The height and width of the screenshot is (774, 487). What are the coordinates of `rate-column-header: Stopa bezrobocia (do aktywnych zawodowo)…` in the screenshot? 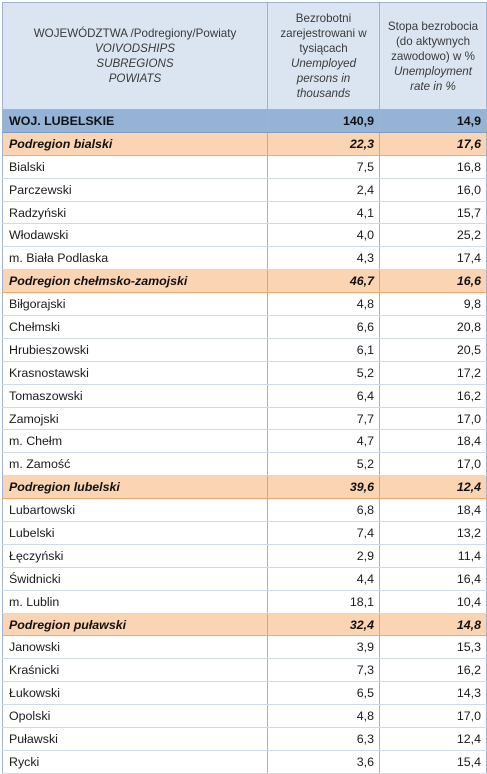 It's located at (433, 56).